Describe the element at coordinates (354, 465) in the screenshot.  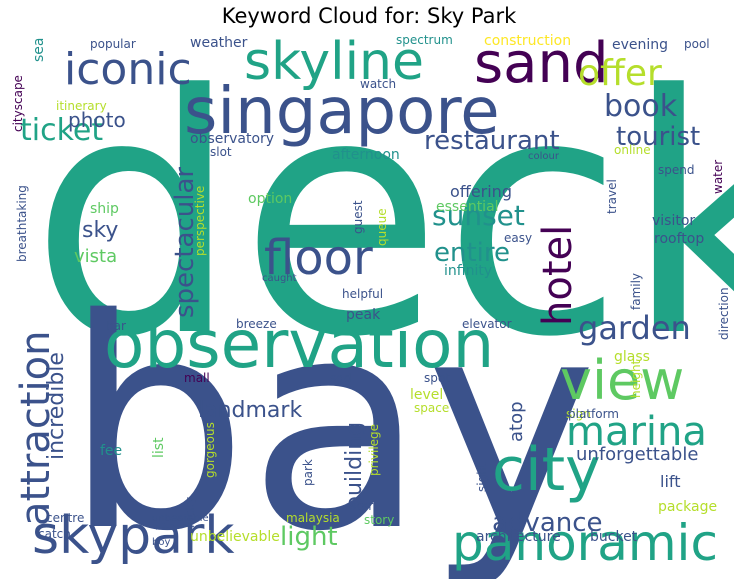
I see `word-building: building` at that location.